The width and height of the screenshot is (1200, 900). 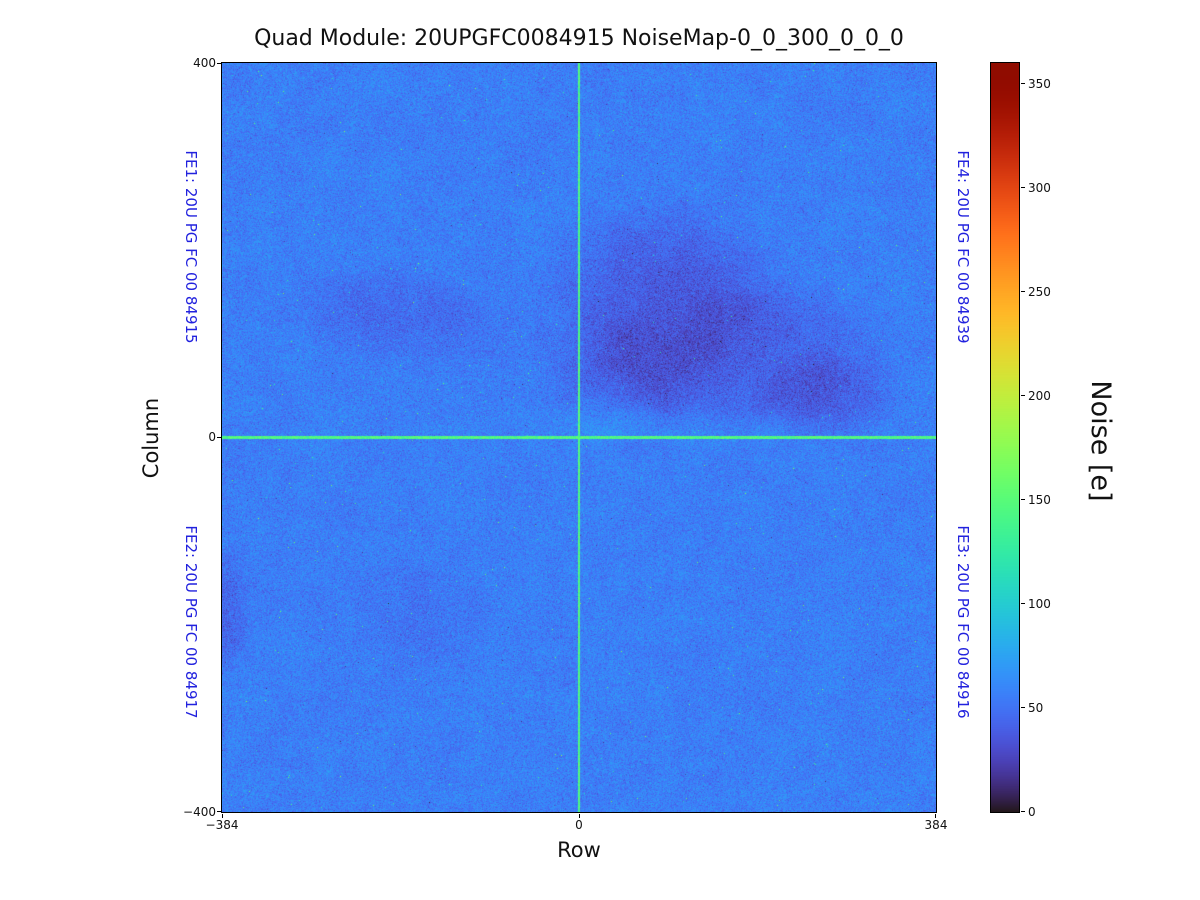 What do you see at coordinates (1032, 812) in the screenshot?
I see `colorbar-tick-label: 0` at bounding box center [1032, 812].